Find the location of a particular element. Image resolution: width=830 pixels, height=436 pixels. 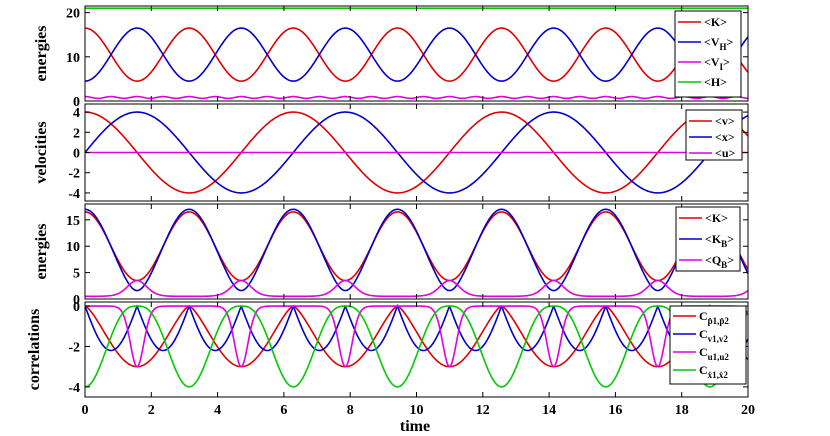

x-tick-label: 16 is located at coordinates (615, 410).